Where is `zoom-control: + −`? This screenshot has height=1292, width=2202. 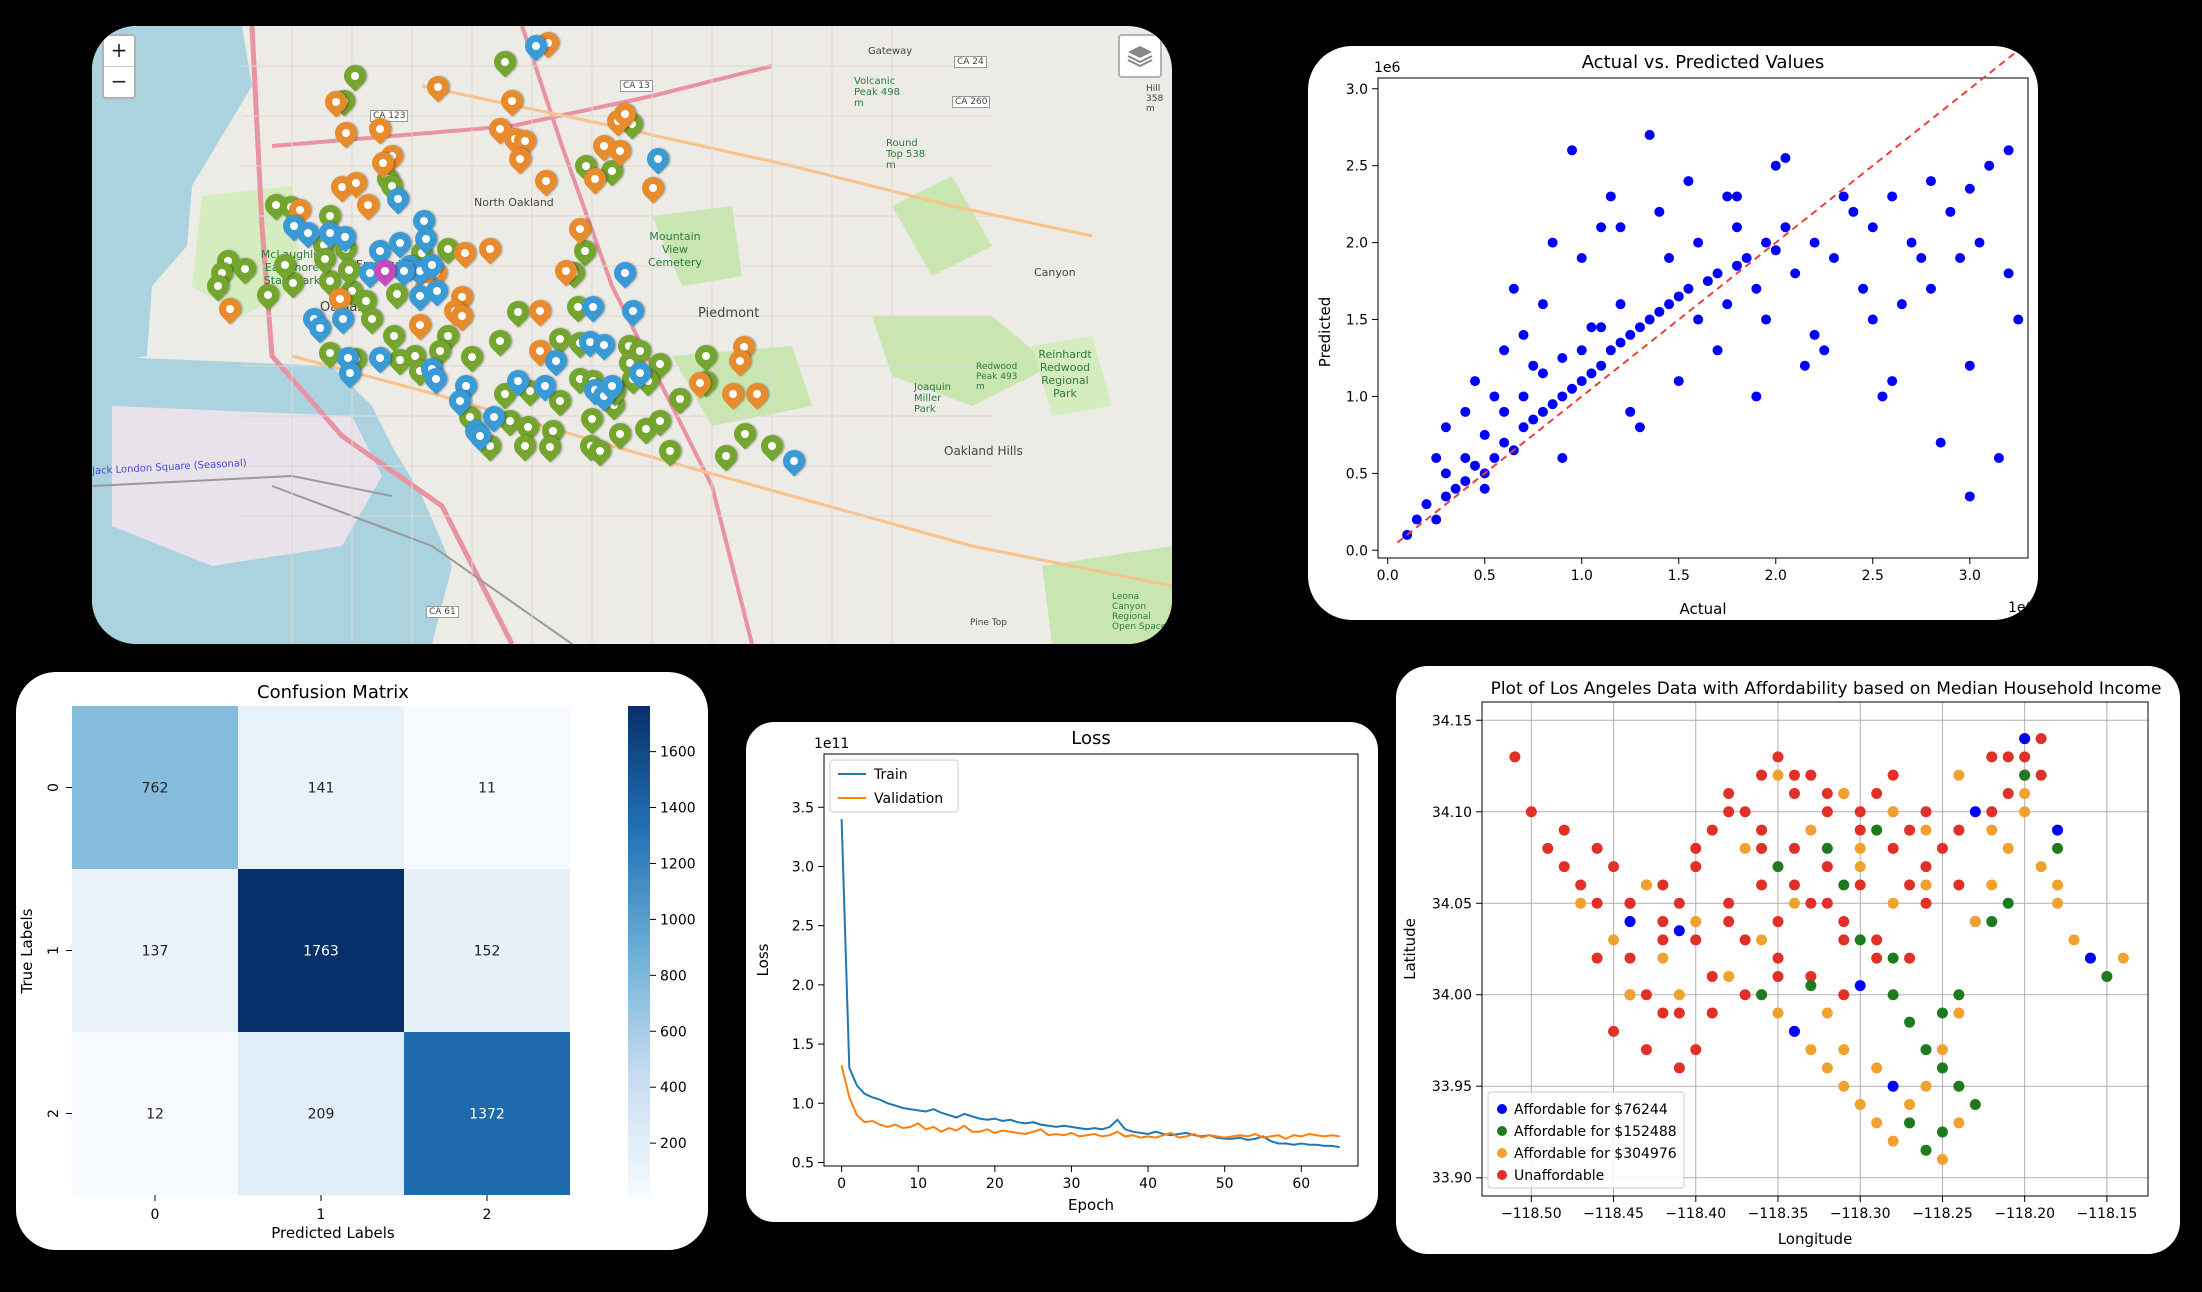
zoom-control: + − is located at coordinates (119, 66).